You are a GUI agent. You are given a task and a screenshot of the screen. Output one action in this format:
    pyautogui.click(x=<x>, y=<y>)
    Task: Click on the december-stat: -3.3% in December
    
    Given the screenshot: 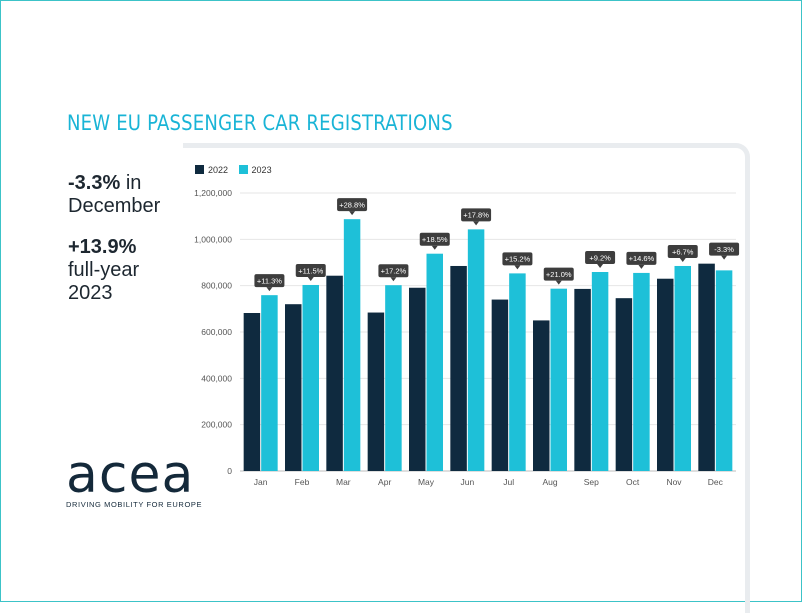 What is the action you would take?
    pyautogui.click(x=114, y=195)
    